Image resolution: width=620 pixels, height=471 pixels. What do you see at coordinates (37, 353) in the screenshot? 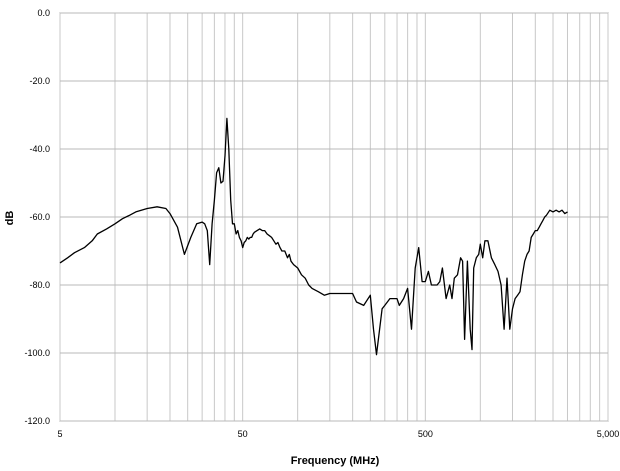
I see `y-tick-label: -100.0` at bounding box center [37, 353].